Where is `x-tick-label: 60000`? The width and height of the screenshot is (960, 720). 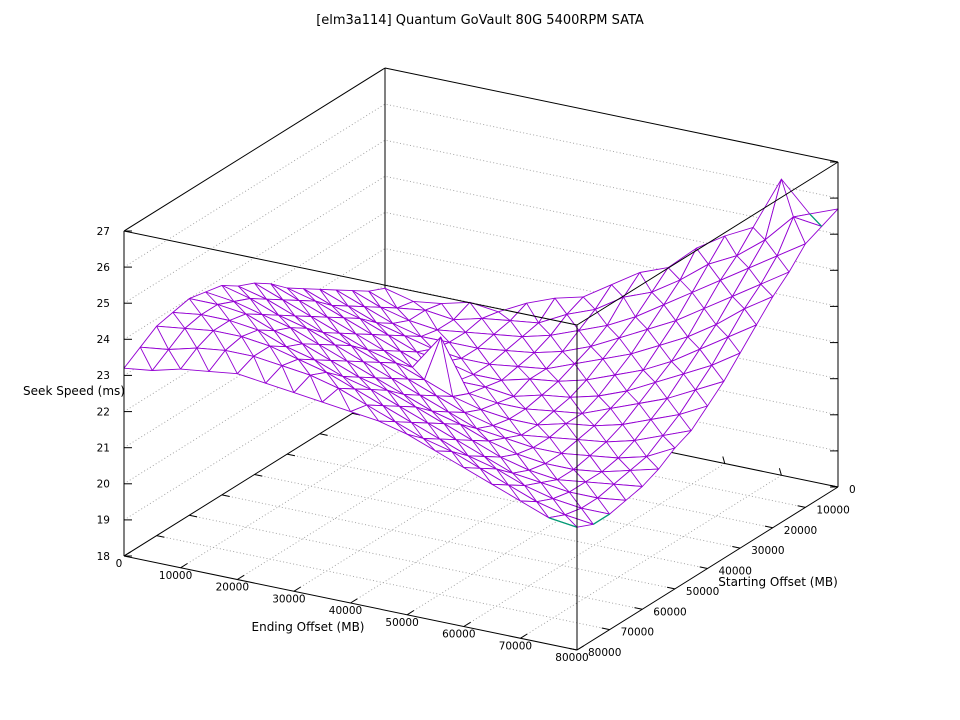
x-tick-label: 60000 is located at coordinates (458, 635).